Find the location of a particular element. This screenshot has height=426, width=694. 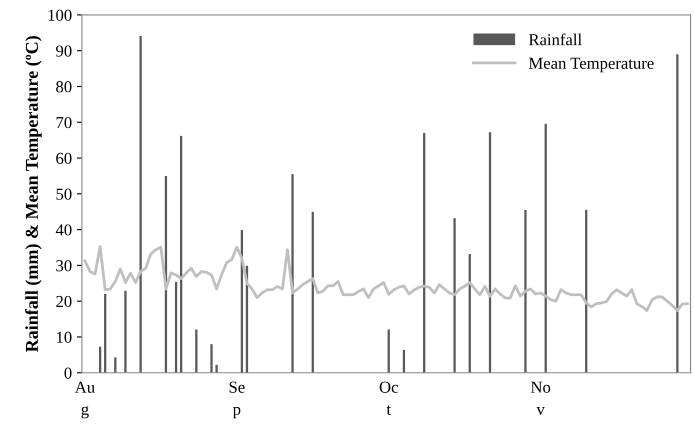

legend-label: Mean Temperature is located at coordinates (591, 65).